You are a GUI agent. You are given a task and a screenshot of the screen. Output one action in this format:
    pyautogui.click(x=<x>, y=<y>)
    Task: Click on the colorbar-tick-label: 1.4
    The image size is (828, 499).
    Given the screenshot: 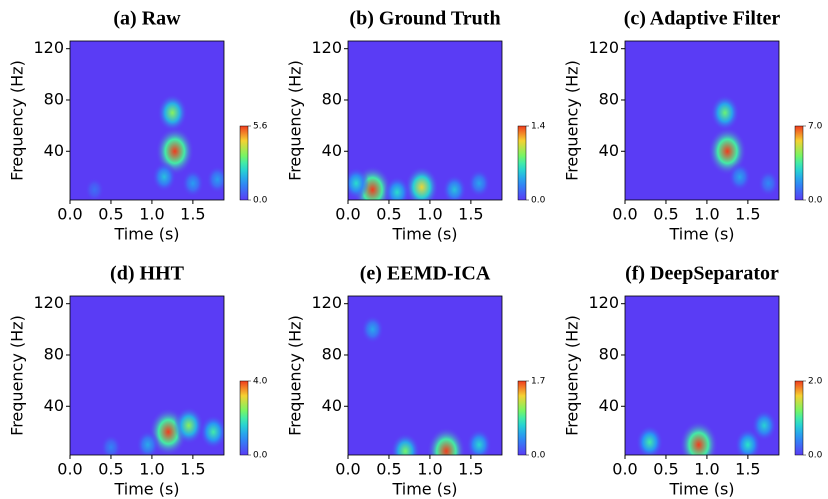 What is the action you would take?
    pyautogui.click(x=538, y=127)
    